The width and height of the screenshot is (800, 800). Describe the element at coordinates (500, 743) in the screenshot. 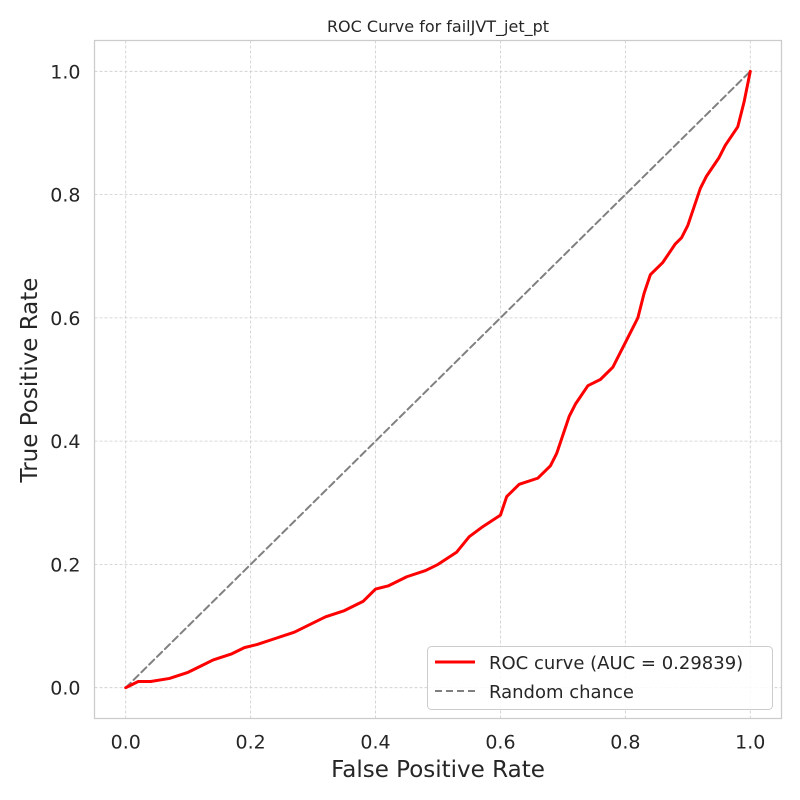

I see `x-tick-label: 0.6` at that location.